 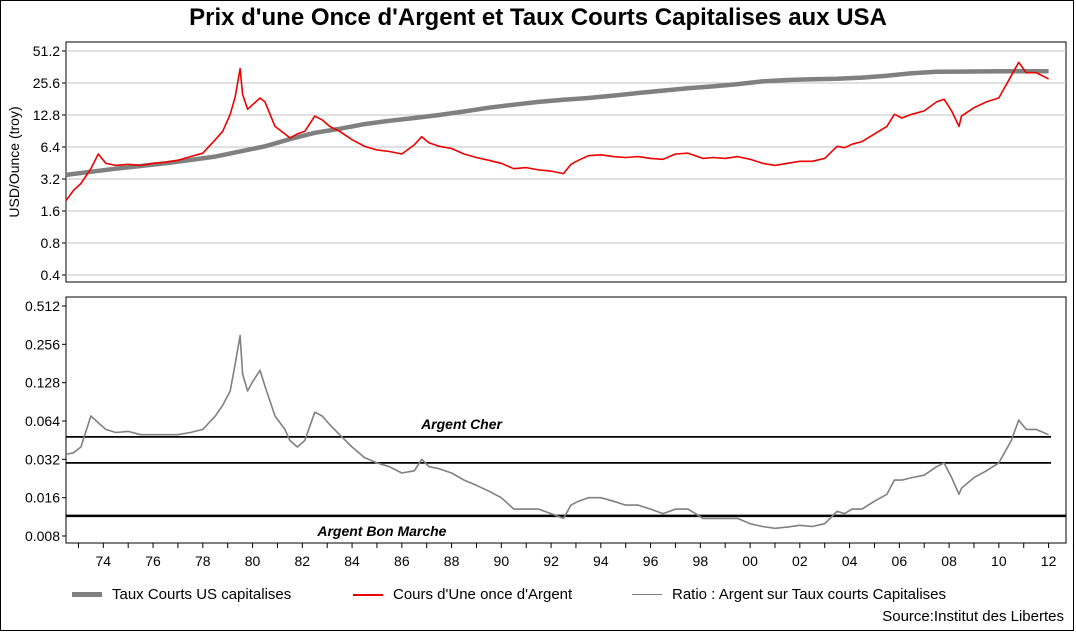 What do you see at coordinates (203, 561) in the screenshot?
I see `xtick-label: 78` at bounding box center [203, 561].